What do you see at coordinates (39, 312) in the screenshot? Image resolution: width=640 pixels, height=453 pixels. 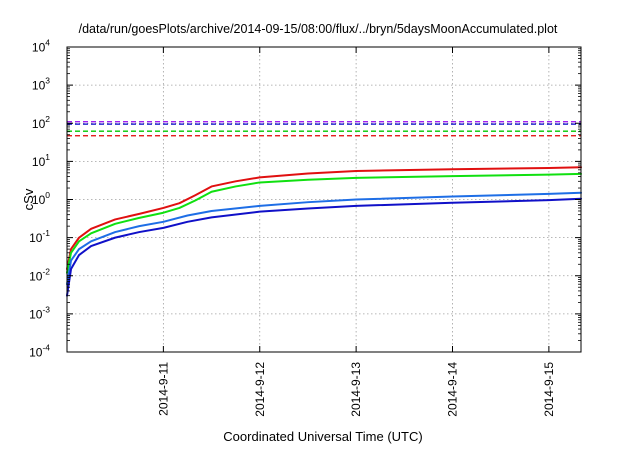 I see `y-tick-label: 10⁻³` at bounding box center [39, 312].